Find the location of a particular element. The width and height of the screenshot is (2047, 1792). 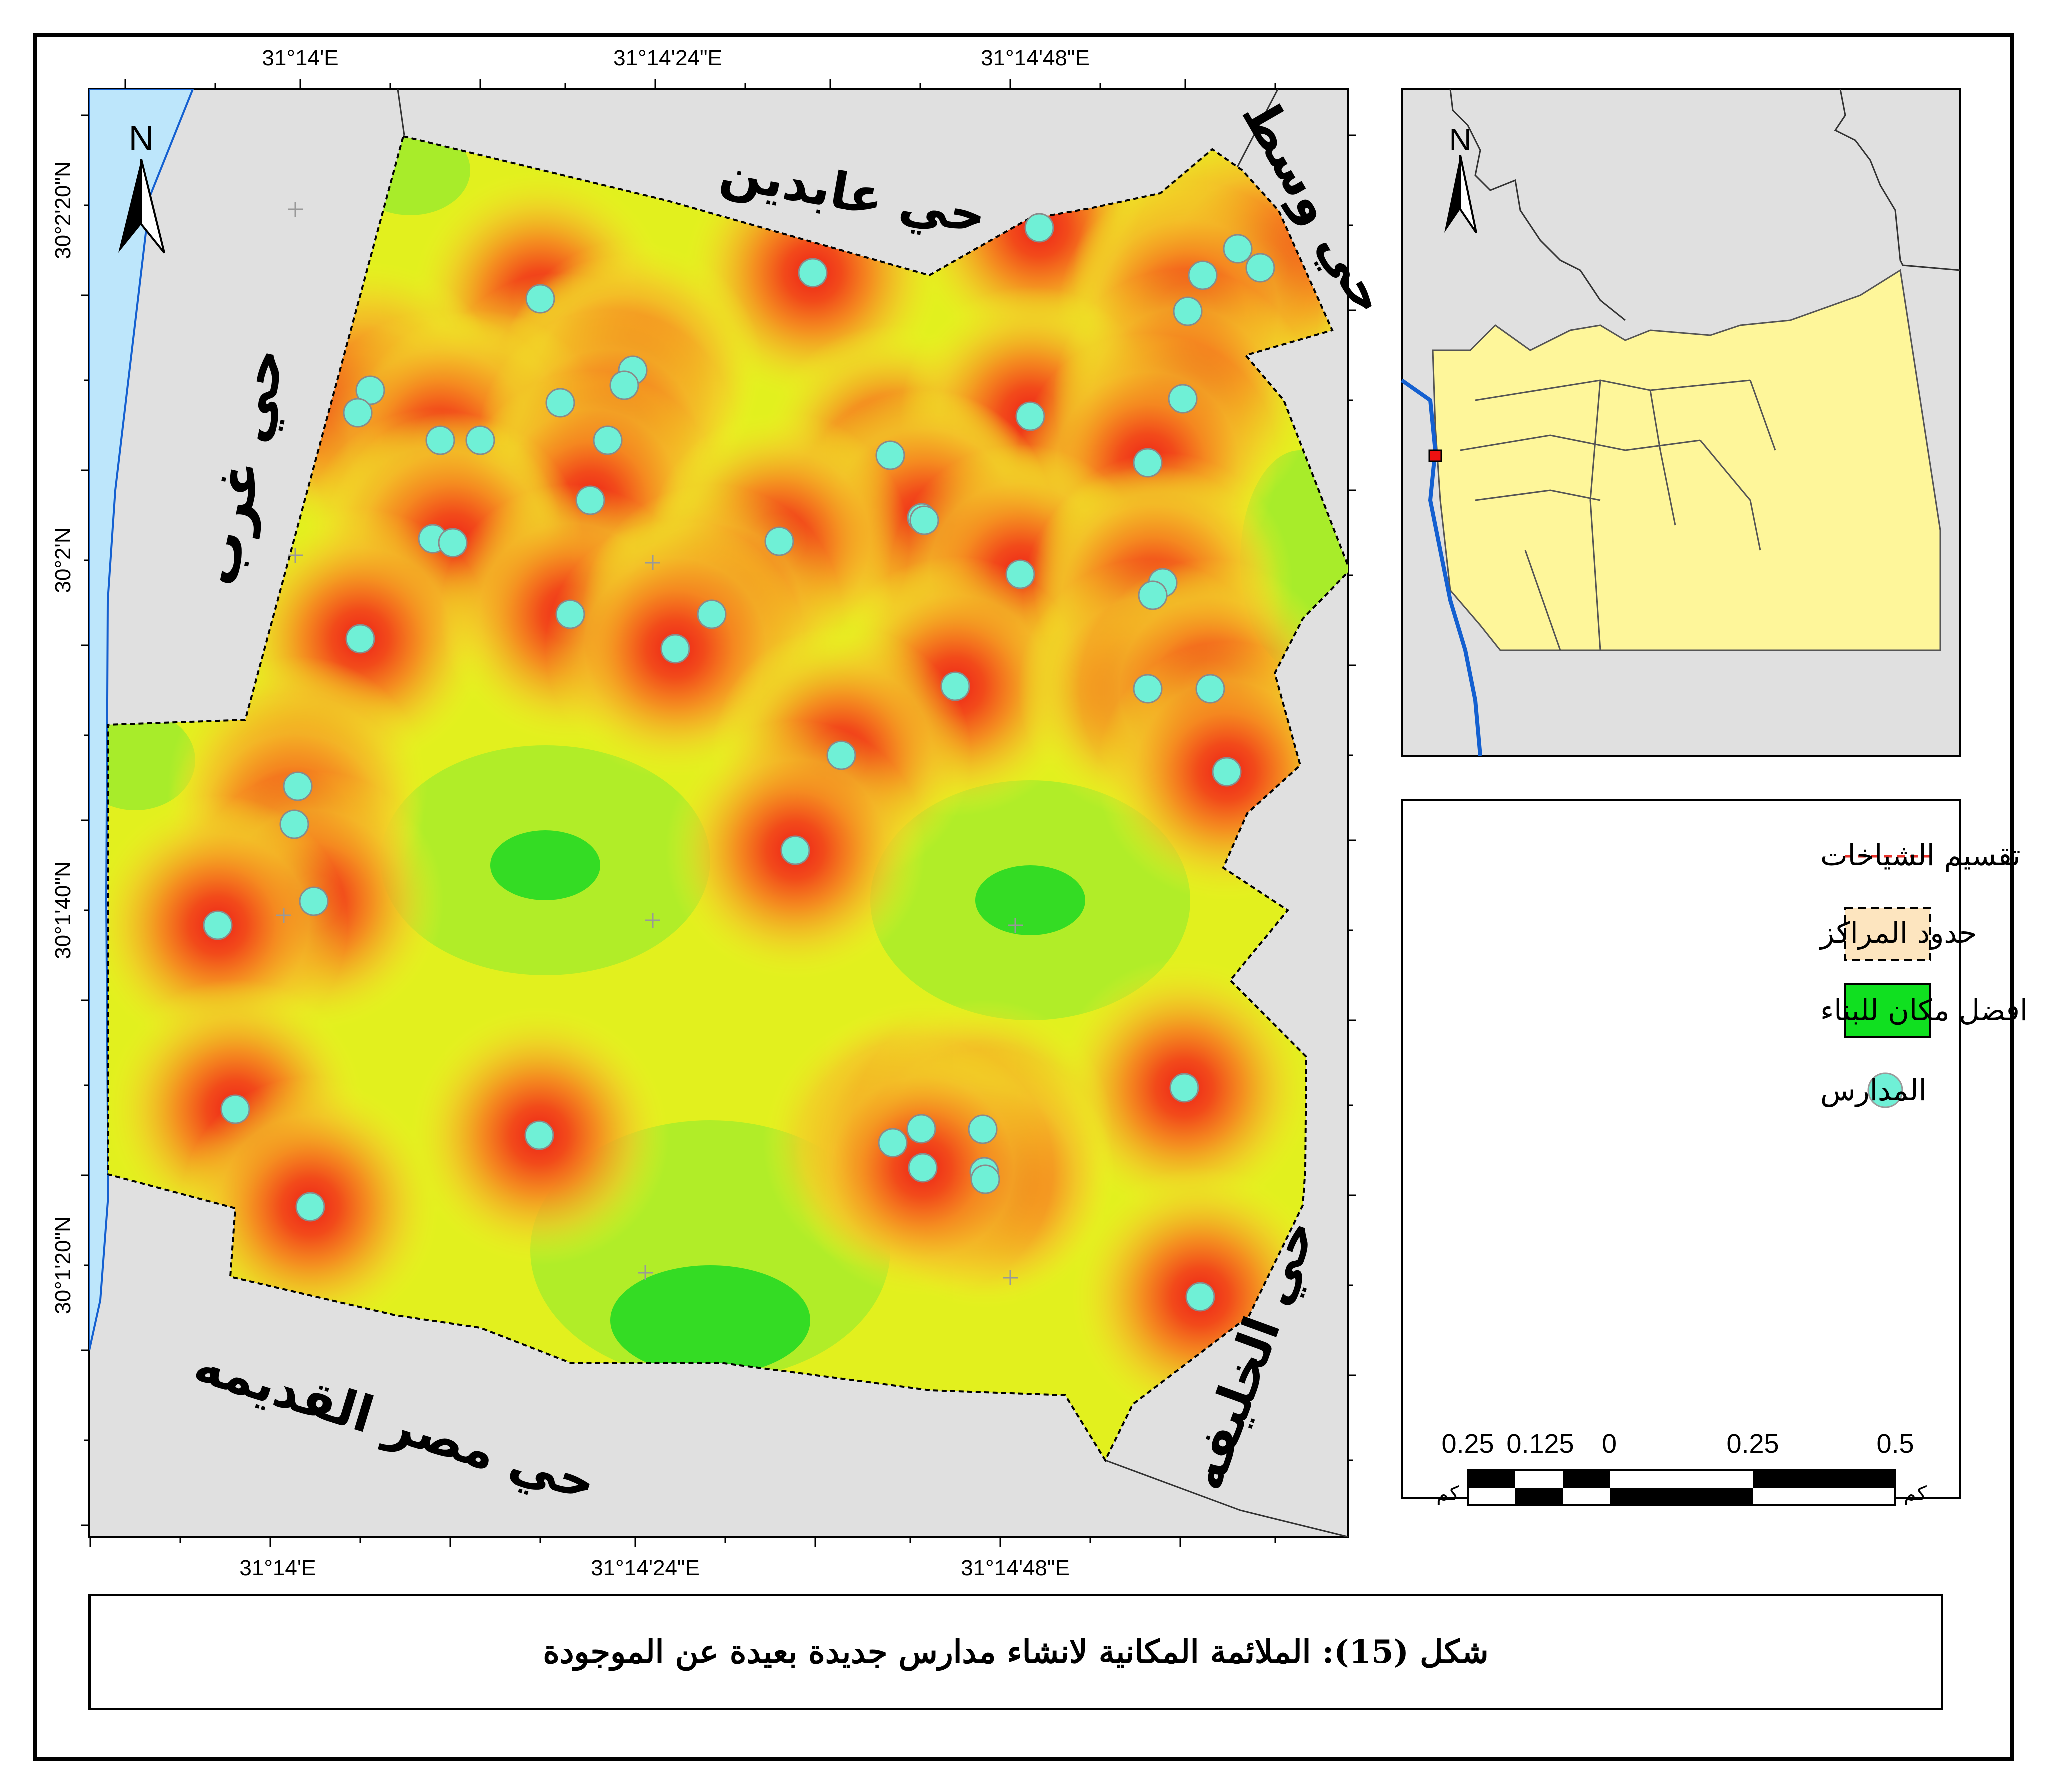

inset-subdistricts is located at coordinates (1618, 515).